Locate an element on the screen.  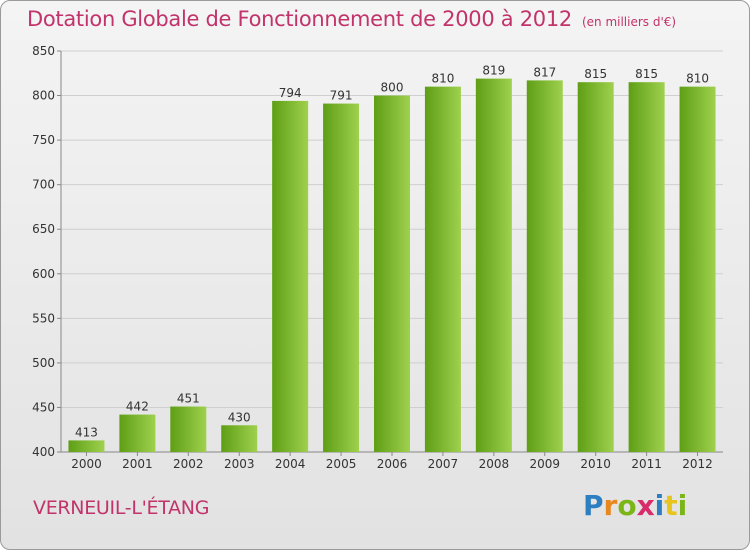
x-tick-label: 2010 is located at coordinates (595, 464).